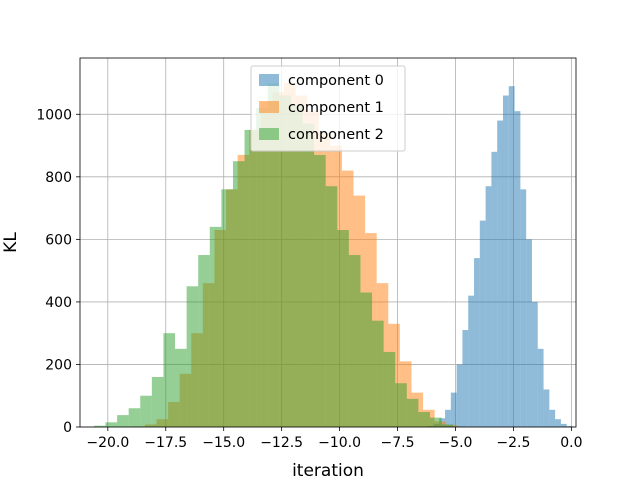  I want to click on y-tick-label: 400, so click(58, 303).